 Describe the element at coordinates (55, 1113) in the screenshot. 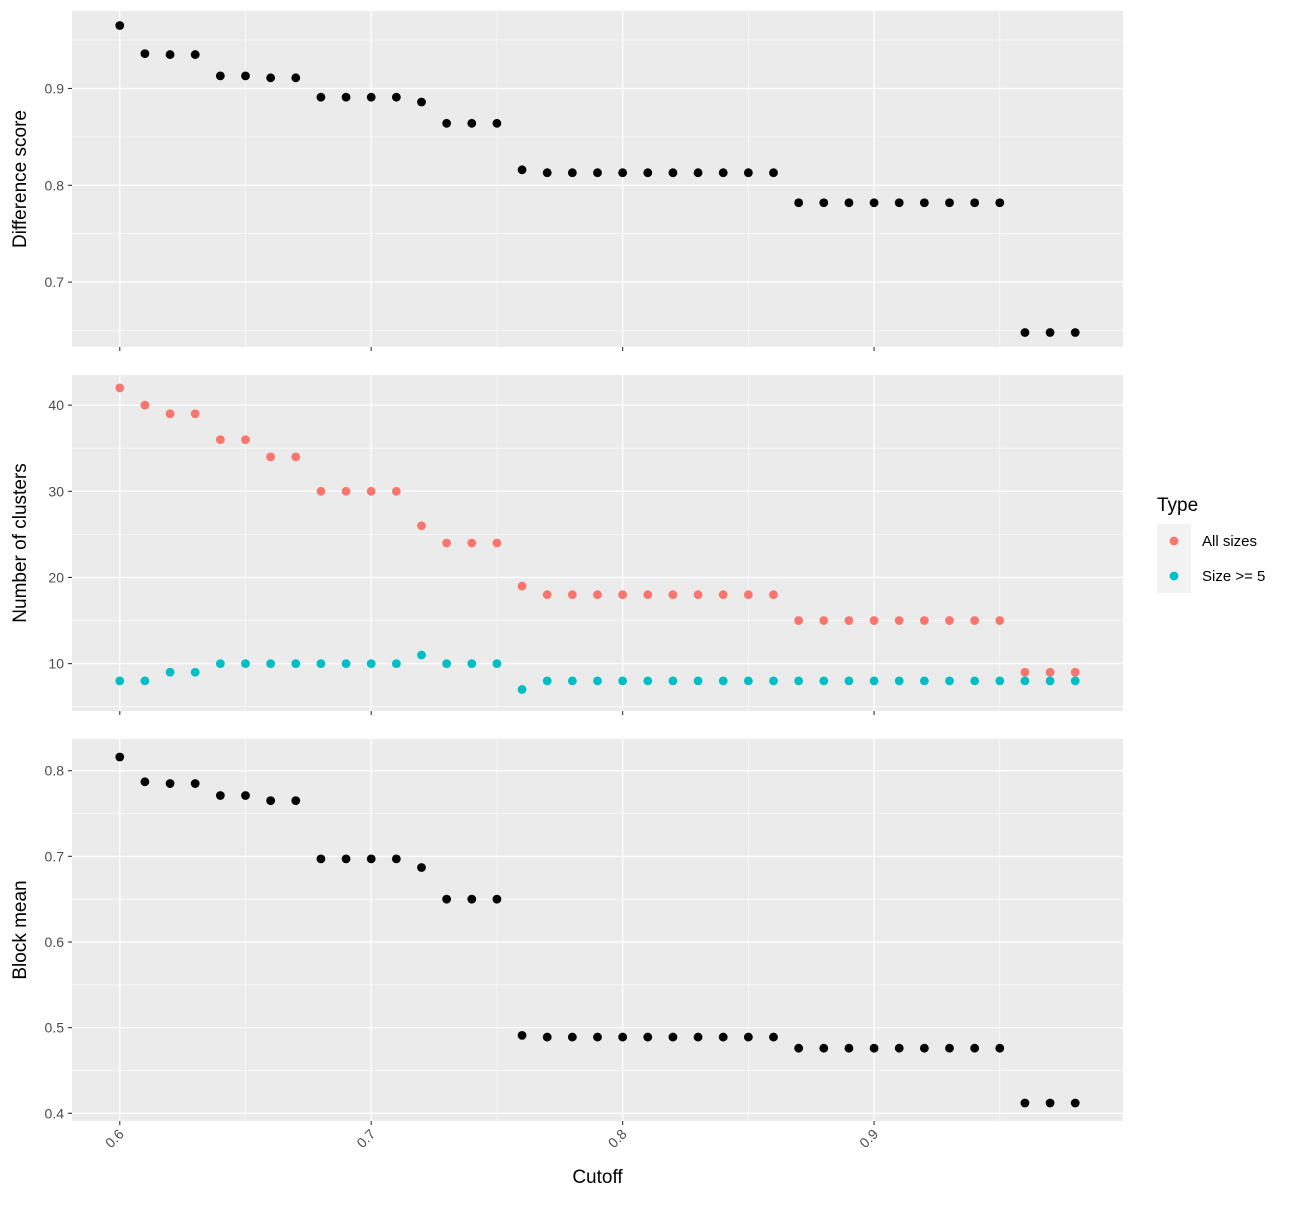

I see `y-tick-label: 0.4` at that location.